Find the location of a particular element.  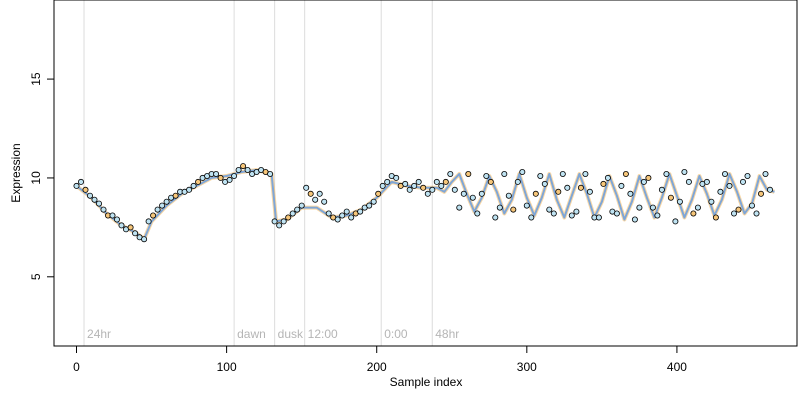

y-tick-label: 10 is located at coordinates (36, 178).